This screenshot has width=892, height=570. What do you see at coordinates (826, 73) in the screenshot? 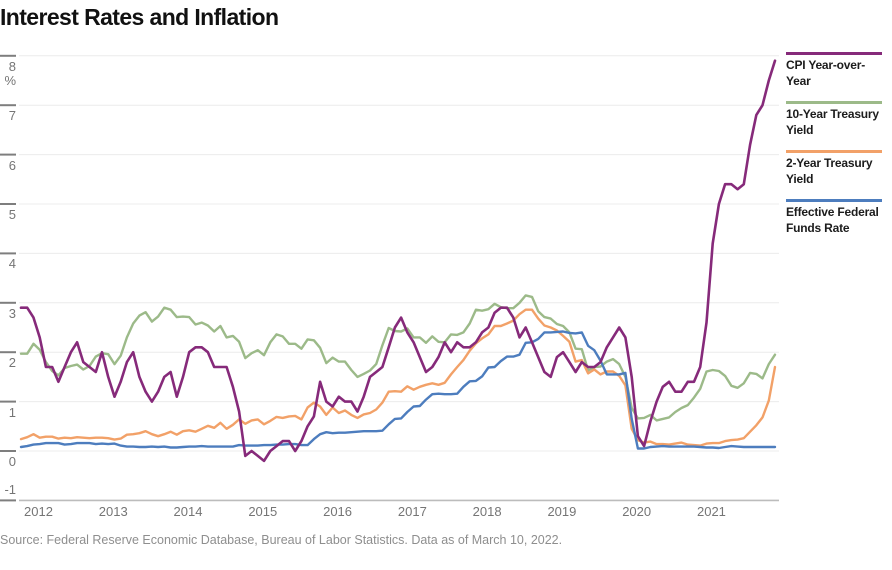
I see `legend-item-label: CPI Year-over-Year` at bounding box center [826, 73].